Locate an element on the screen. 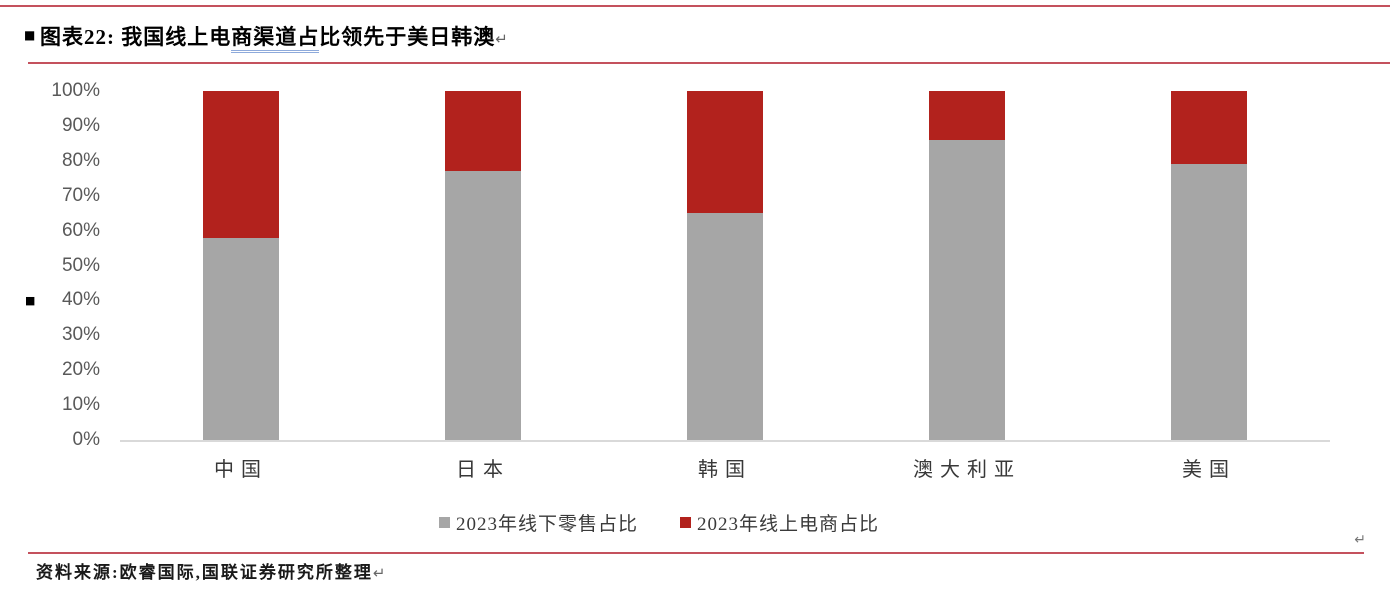  x-axis-label: 中国 is located at coordinates (241, 470).